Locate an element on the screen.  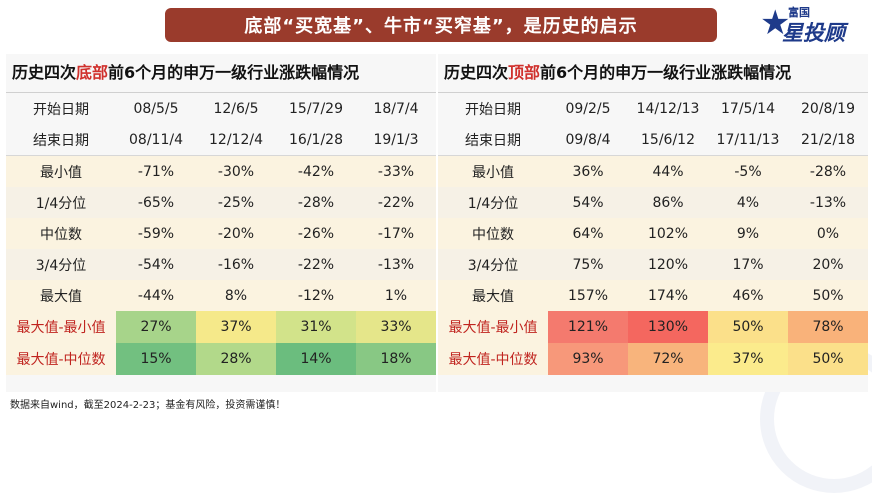
table-row: 1/4分位 54% 86% 4% -13% is located at coordinates (653, 202).